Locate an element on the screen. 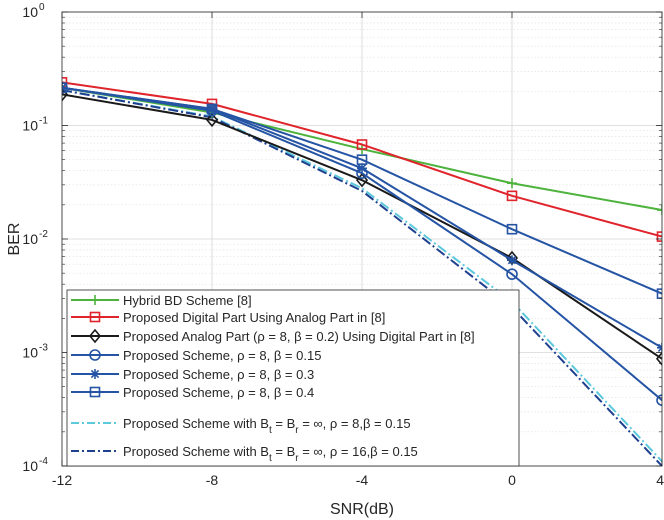 This screenshot has width=664, height=520. x-tick-label: 0 is located at coordinates (512, 480).